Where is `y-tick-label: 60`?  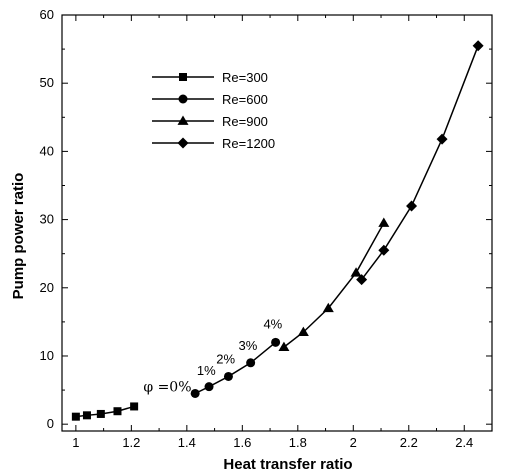 y-tick-label: 60 is located at coordinates (47, 14).